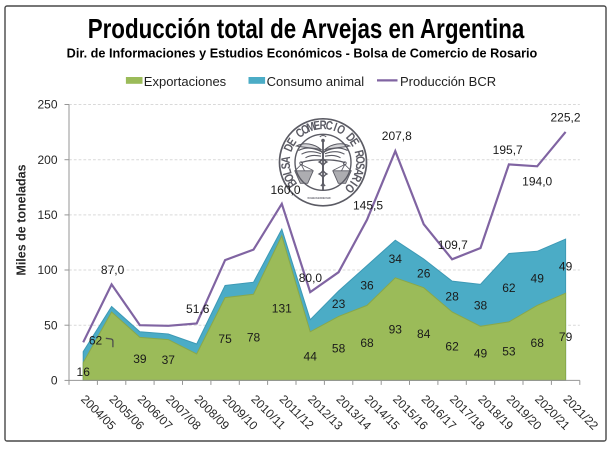 The width and height of the screenshot is (614, 454). Describe the element at coordinates (169, 360) in the screenshot. I see `svg-text: 37` at that location.